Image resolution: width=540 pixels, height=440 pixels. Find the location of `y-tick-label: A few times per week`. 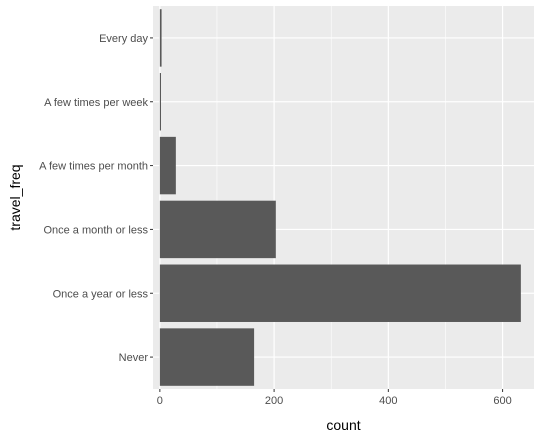

y-tick-label: A few times per week is located at coordinates (96, 103).